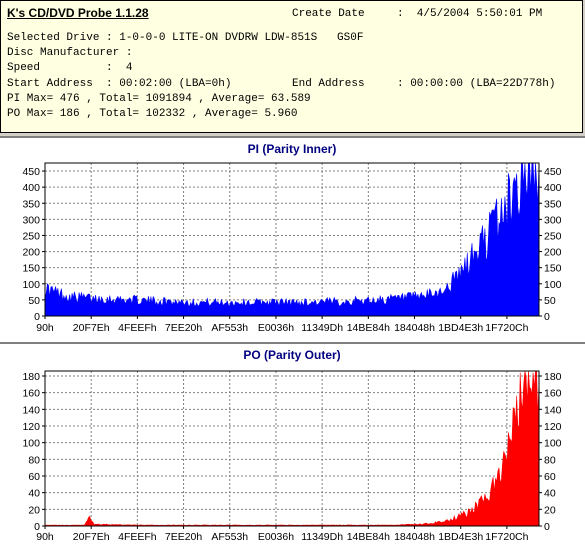 This screenshot has width=585, height=553. What do you see at coordinates (292, 149) in the screenshot?
I see `chart-title: PI (Parity Inner)` at bounding box center [292, 149].